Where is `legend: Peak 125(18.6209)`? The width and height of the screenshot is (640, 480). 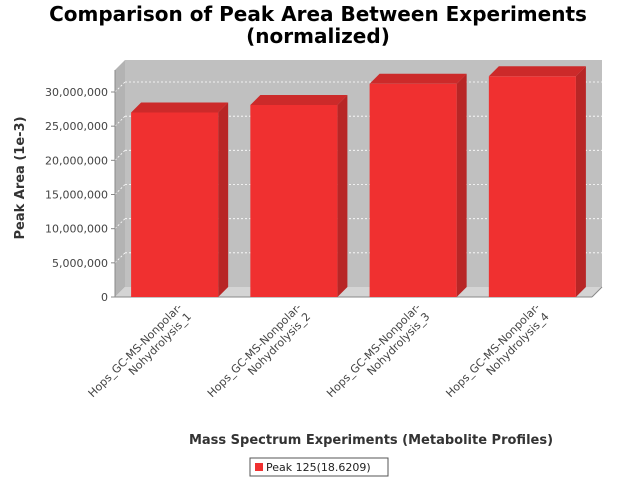 legend: Peak 125(18.6209) is located at coordinates (319, 467).